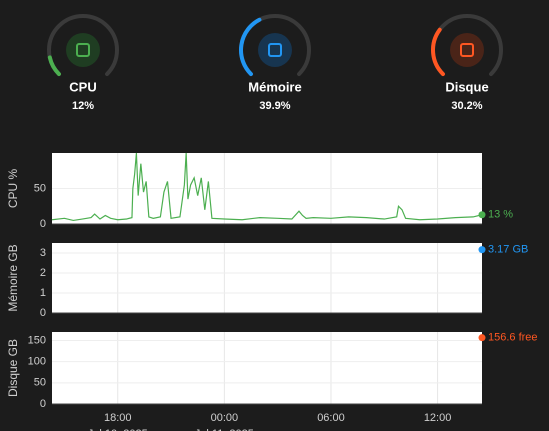 The width and height of the screenshot is (549, 431). I want to click on gauge-label: Mémoire, so click(274, 86).